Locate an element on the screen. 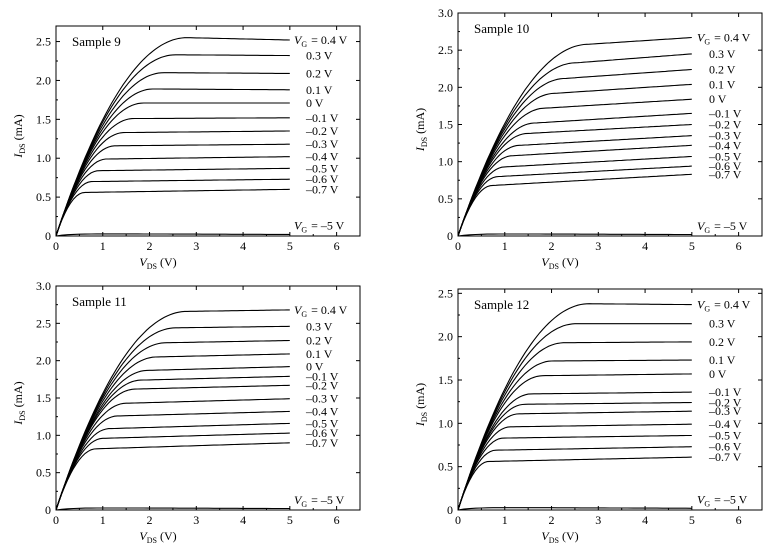  sample-title: Sample 10 is located at coordinates (501, 28).